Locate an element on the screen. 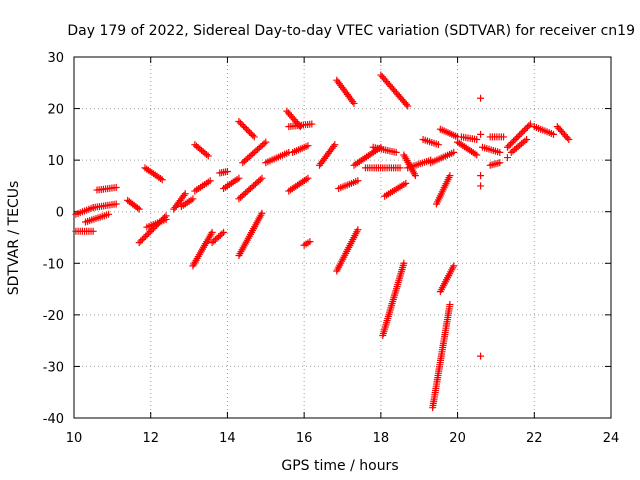 This screenshot has width=640, height=480. x-tick-label: 20 is located at coordinates (457, 438).